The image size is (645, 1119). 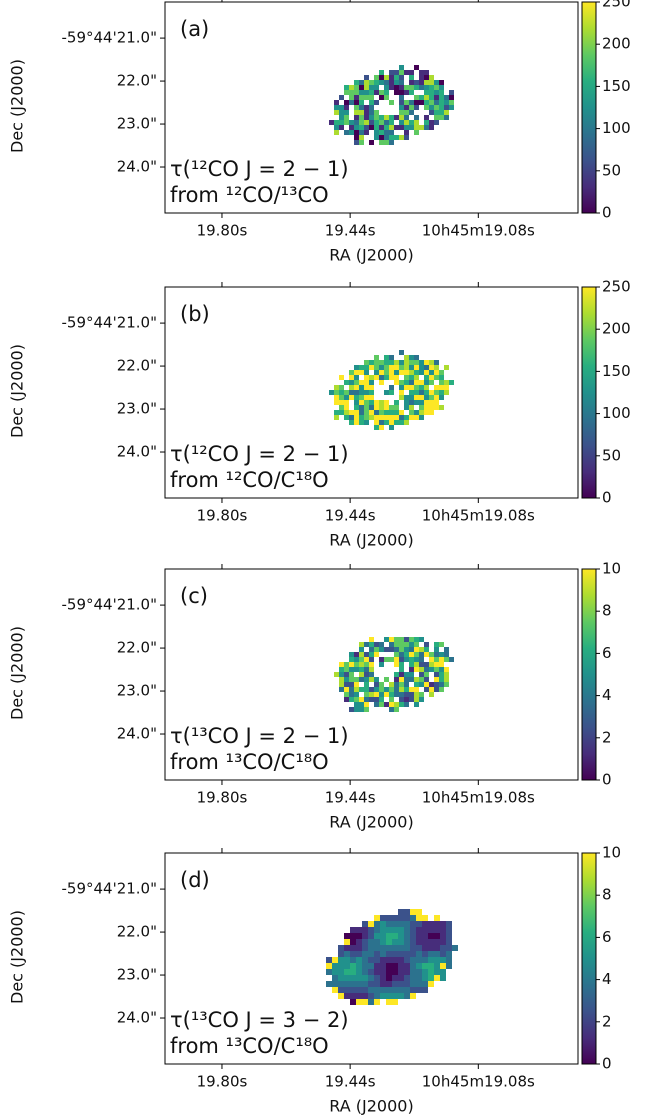 What do you see at coordinates (611, 455) in the screenshot?
I see `colorbar-tick-label: 50` at bounding box center [611, 455].